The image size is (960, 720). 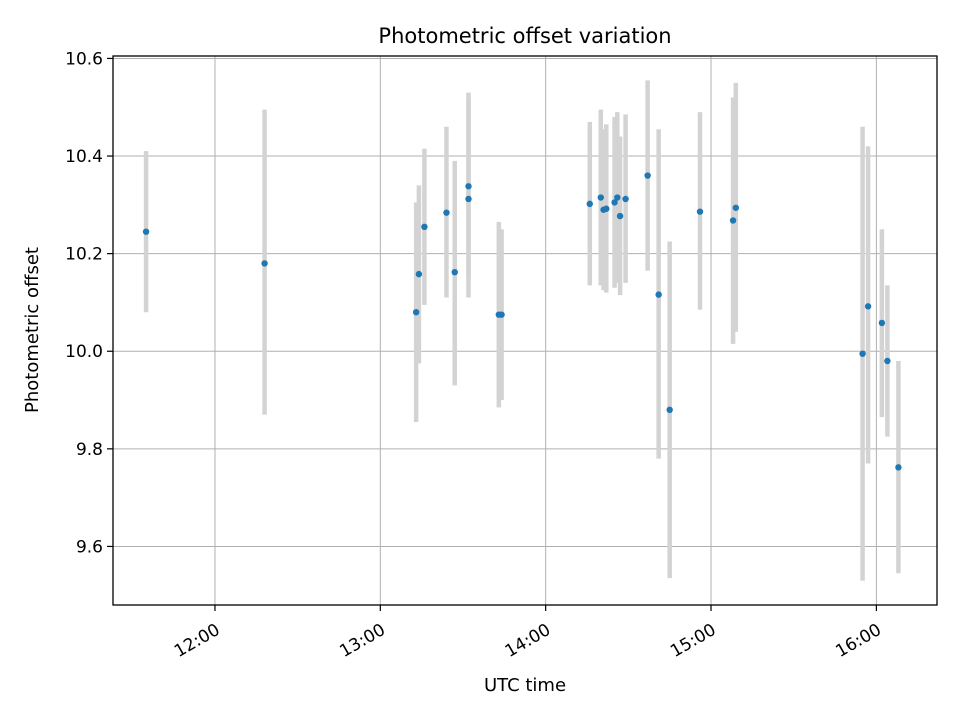 I want to click on y-axis-label: Photometric offset, so click(x=32, y=330).